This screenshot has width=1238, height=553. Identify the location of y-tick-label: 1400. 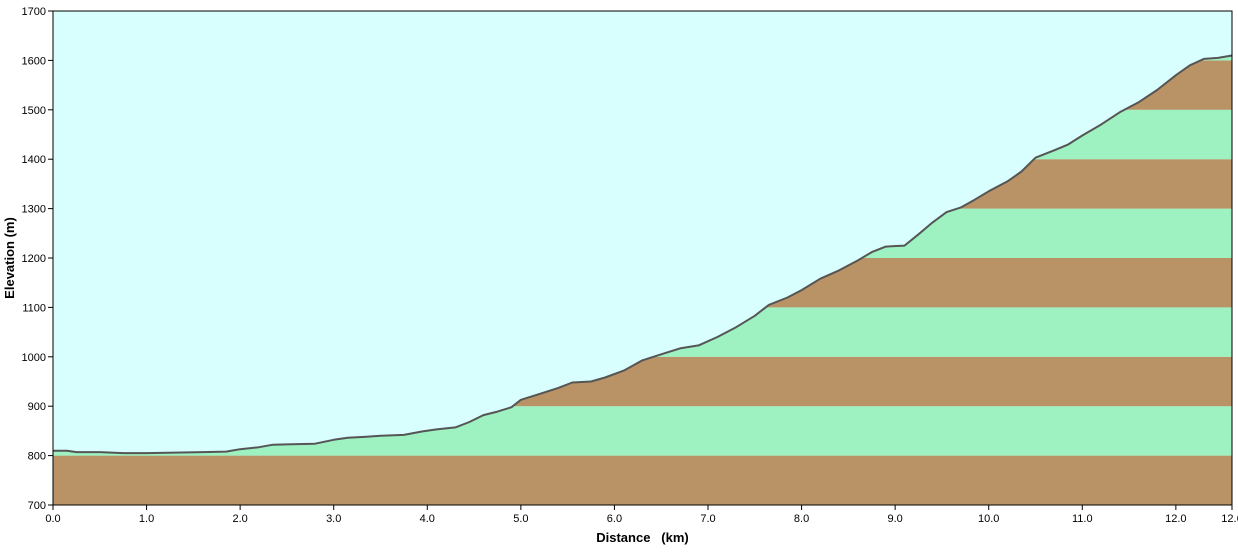
(34, 160).